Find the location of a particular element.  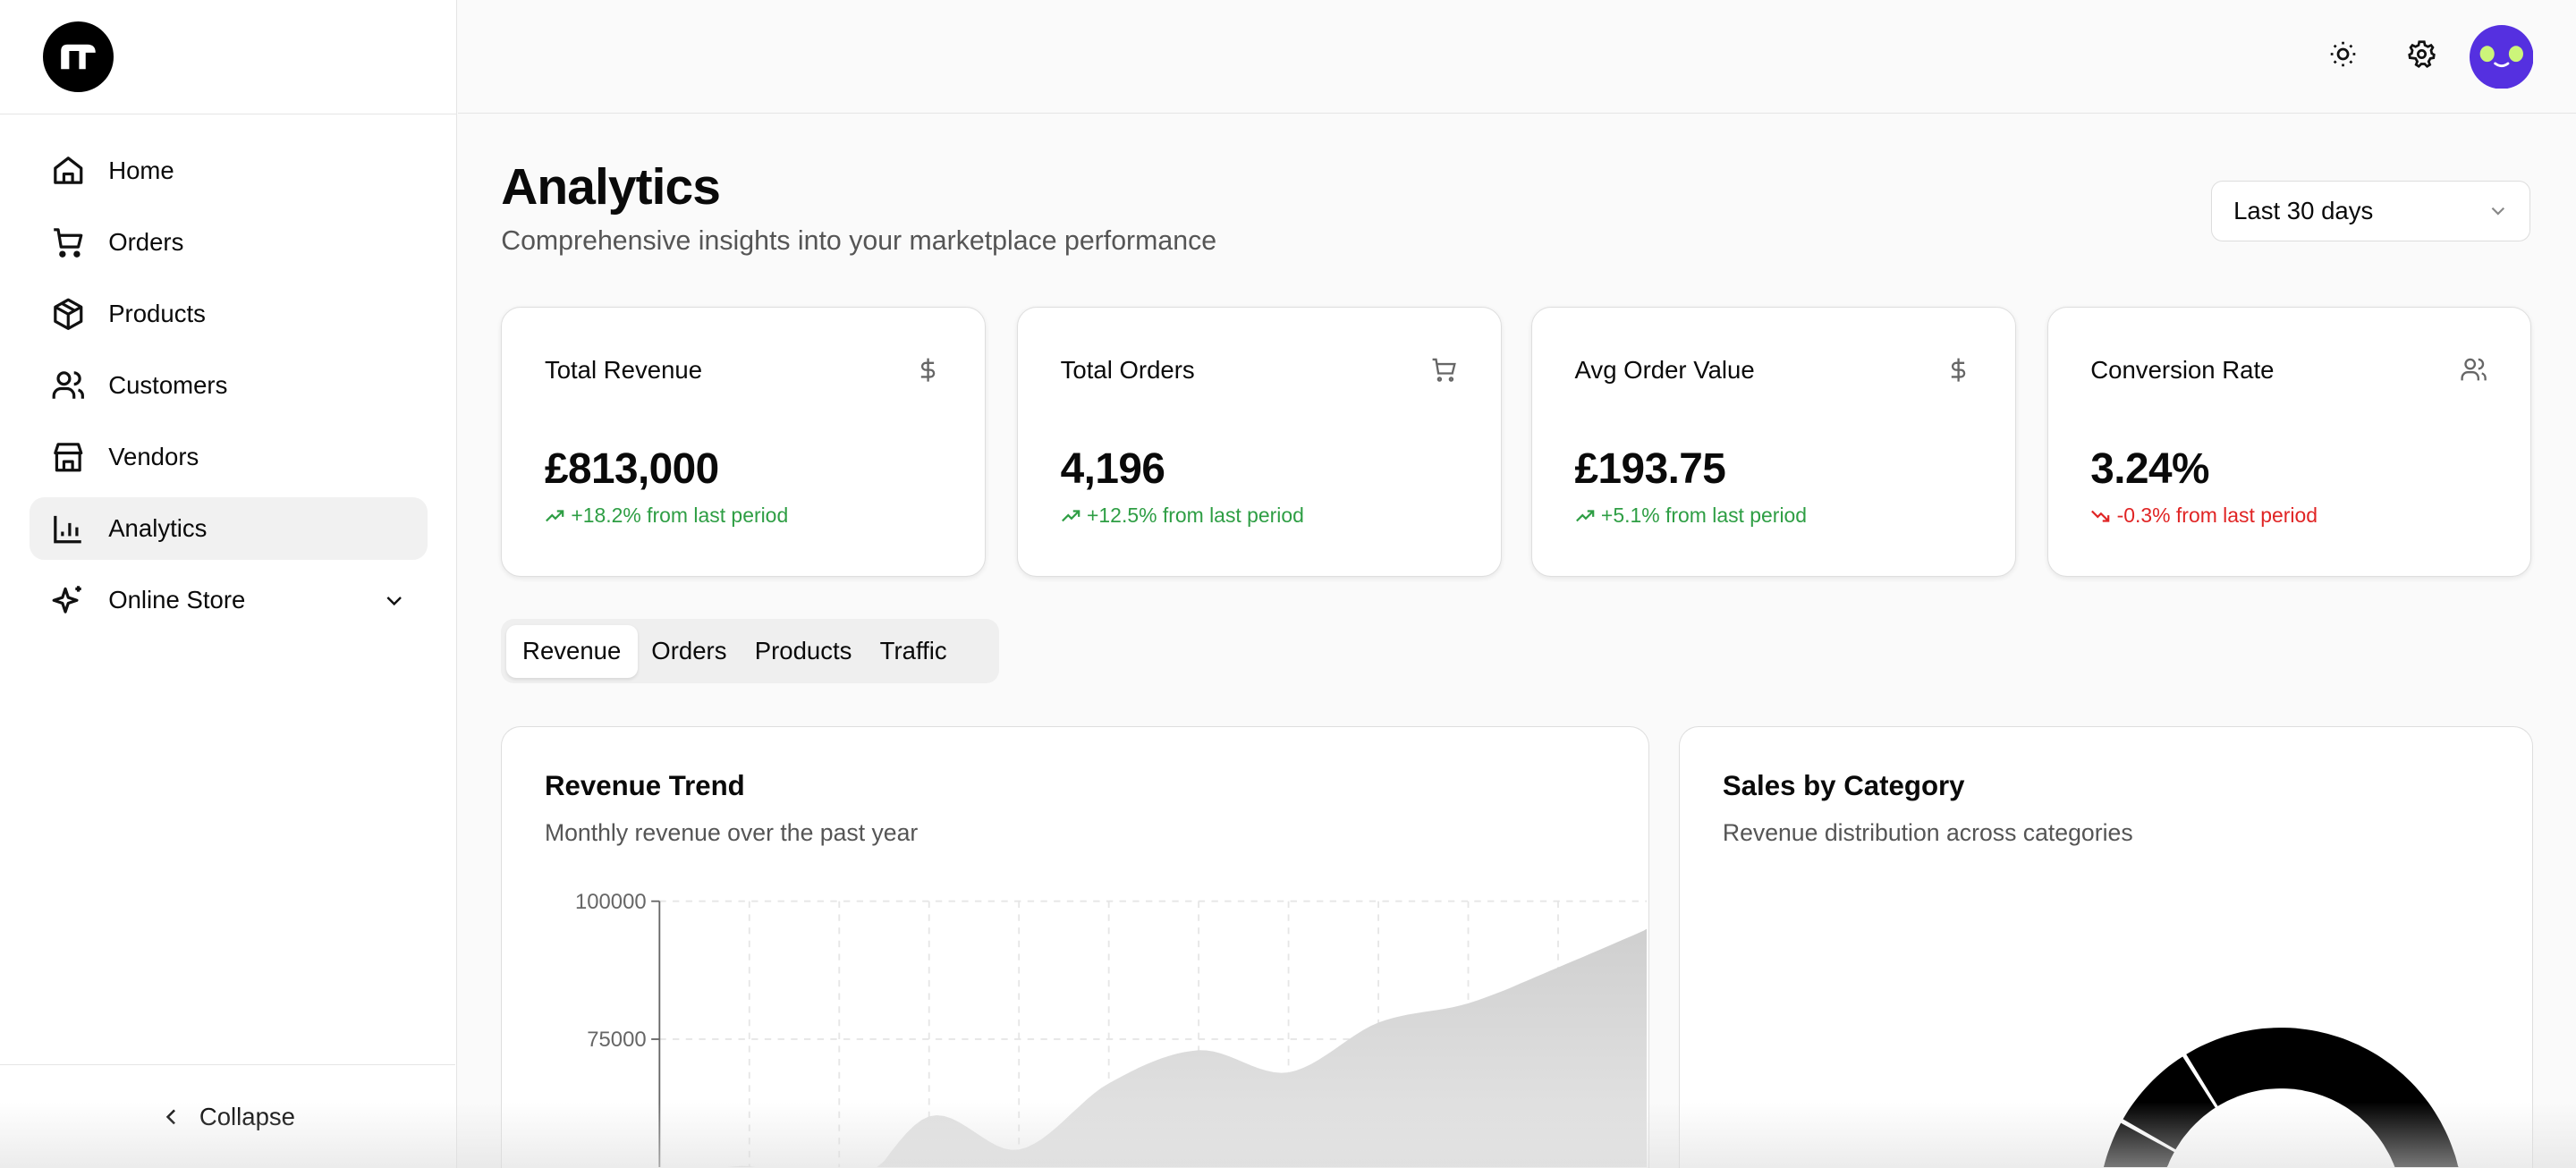

revenue-area is located at coordinates (1186, 1048).